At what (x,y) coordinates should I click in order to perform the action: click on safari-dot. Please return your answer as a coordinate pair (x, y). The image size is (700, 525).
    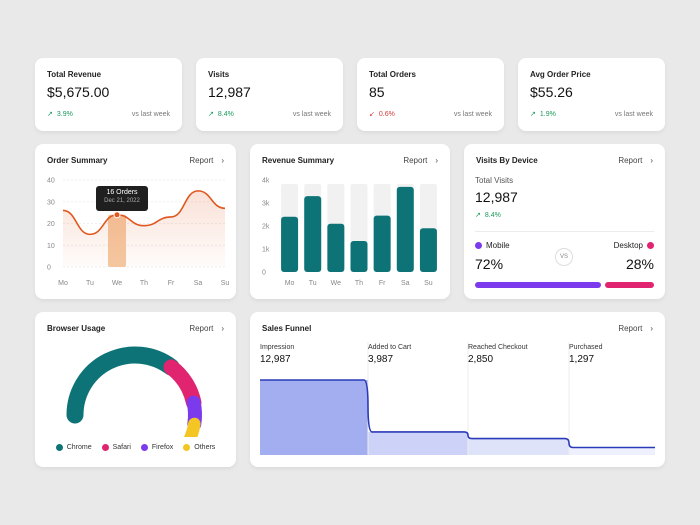
    Looking at the image, I should click on (105, 447).